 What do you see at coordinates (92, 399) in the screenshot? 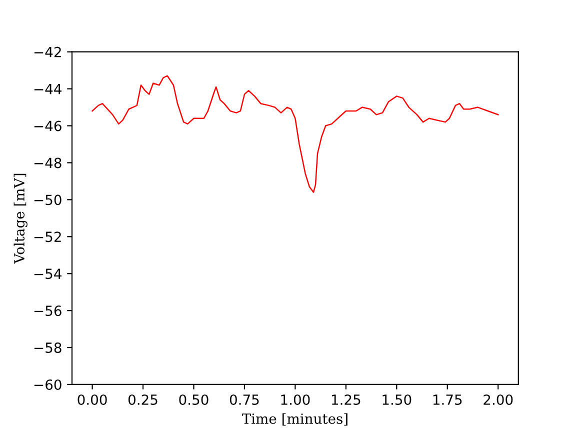
I see `x-tick-label: 0.00` at bounding box center [92, 399].